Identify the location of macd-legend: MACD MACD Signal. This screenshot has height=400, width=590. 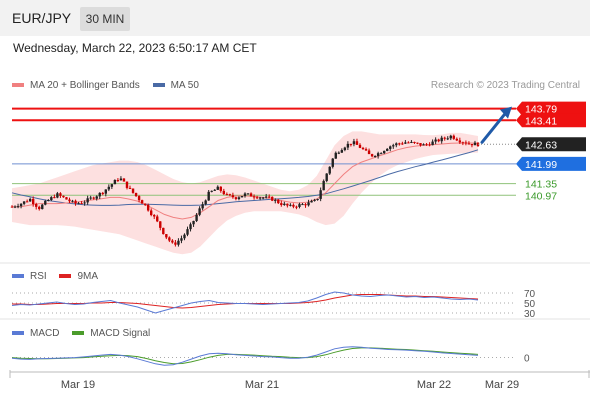
(81, 334).